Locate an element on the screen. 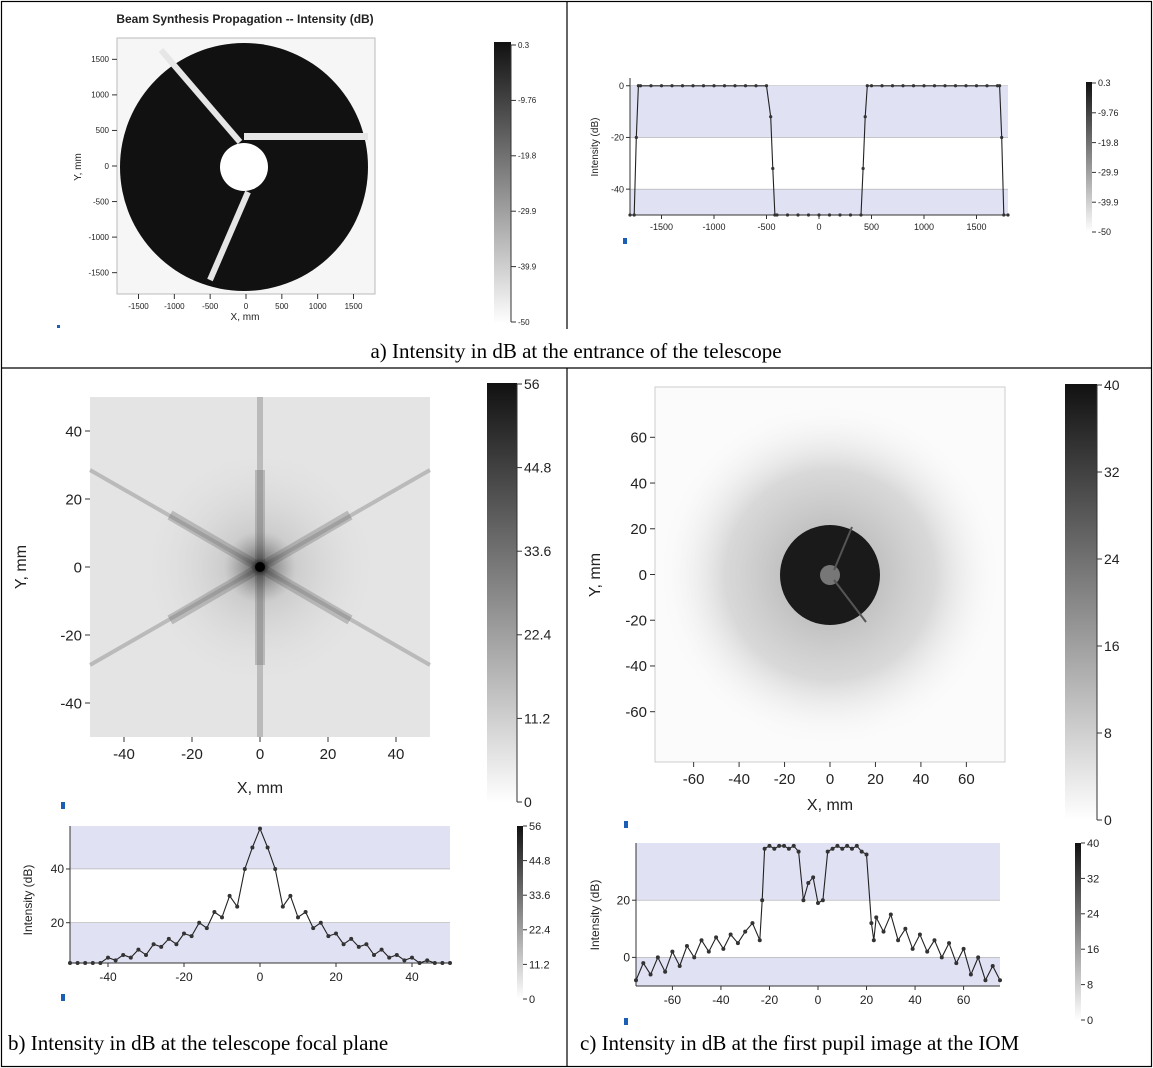 The height and width of the screenshot is (1068, 1153). x-tick-label: -1500 is located at coordinates (661, 227).